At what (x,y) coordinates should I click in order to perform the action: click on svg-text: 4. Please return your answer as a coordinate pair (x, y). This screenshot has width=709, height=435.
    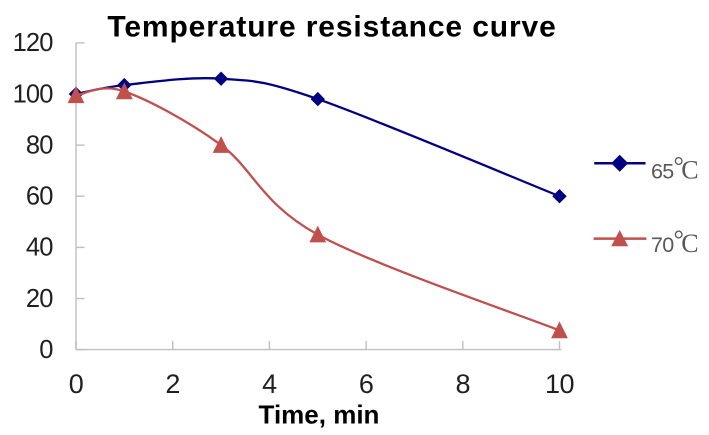
    Looking at the image, I should click on (269, 384).